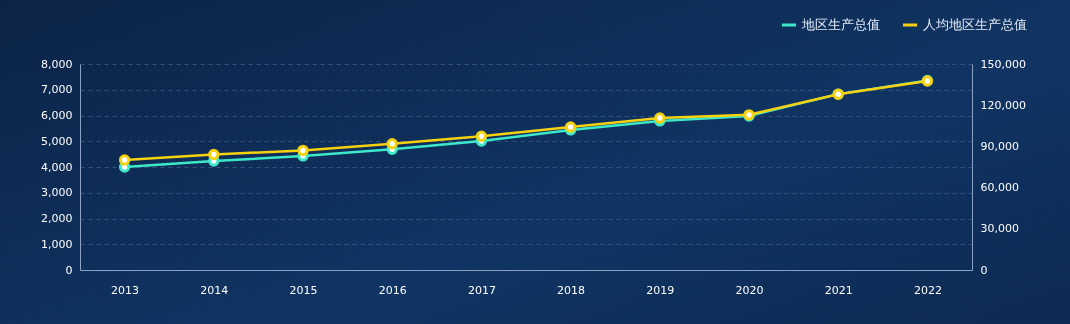 The image size is (1070, 324). Describe the element at coordinates (57, 193) in the screenshot. I see `y-tick-label: 3,000` at that location.